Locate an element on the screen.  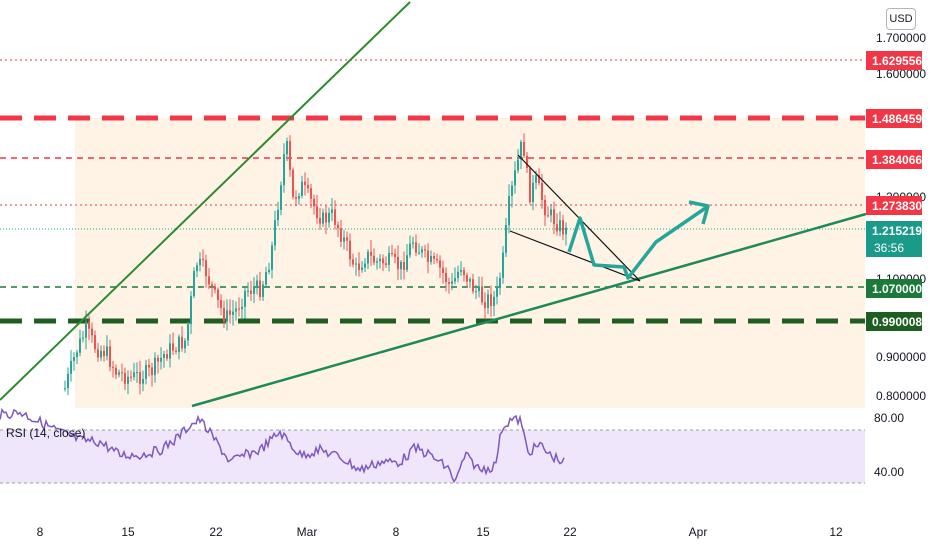
time-tick: Mar is located at coordinates (307, 532).